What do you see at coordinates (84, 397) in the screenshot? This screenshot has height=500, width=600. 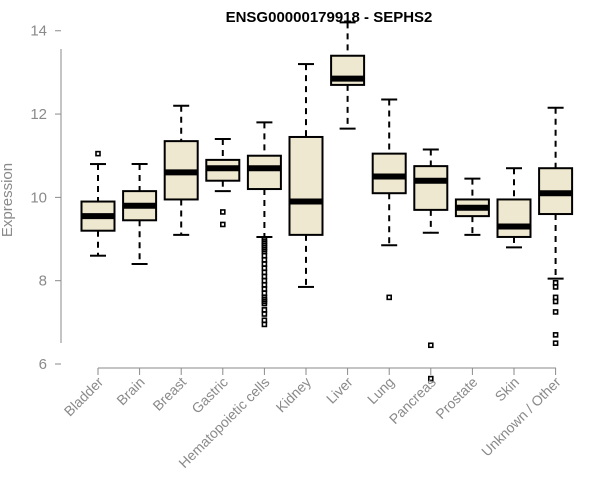 I see `x-tick-label: Bladder` at bounding box center [84, 397].